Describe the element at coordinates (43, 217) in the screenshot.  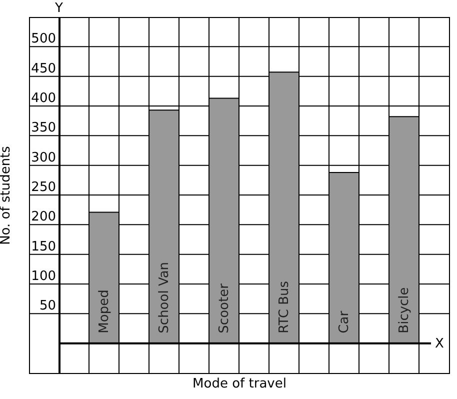
I see `y-tick-label: 200` at that location.